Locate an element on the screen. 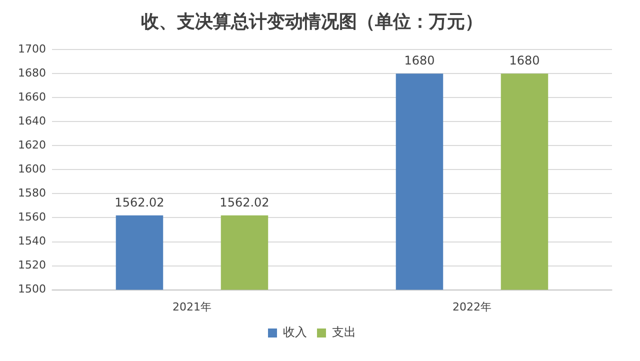 This screenshot has width=640, height=361. y-tick-label: 1580 is located at coordinates (32, 193).